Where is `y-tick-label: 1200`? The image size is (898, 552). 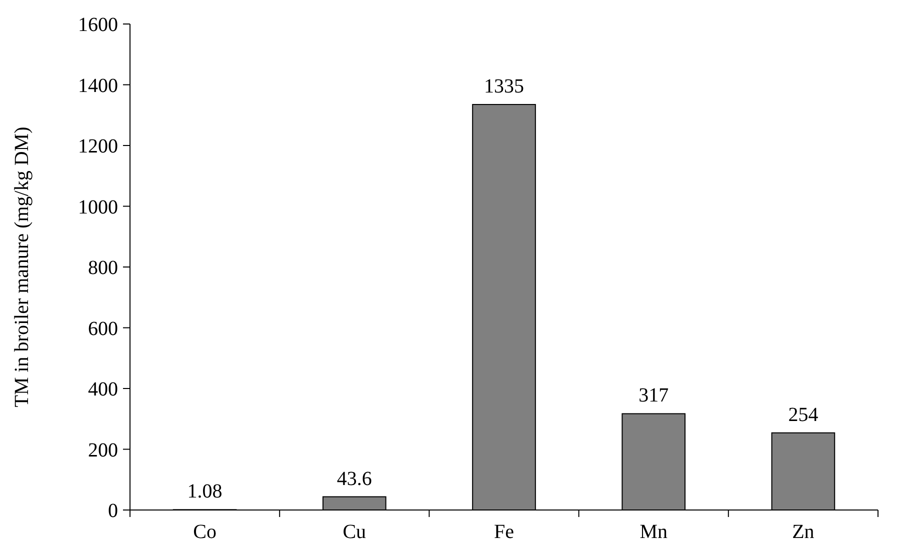
y-tick-label: 1200 is located at coordinates (98, 147).